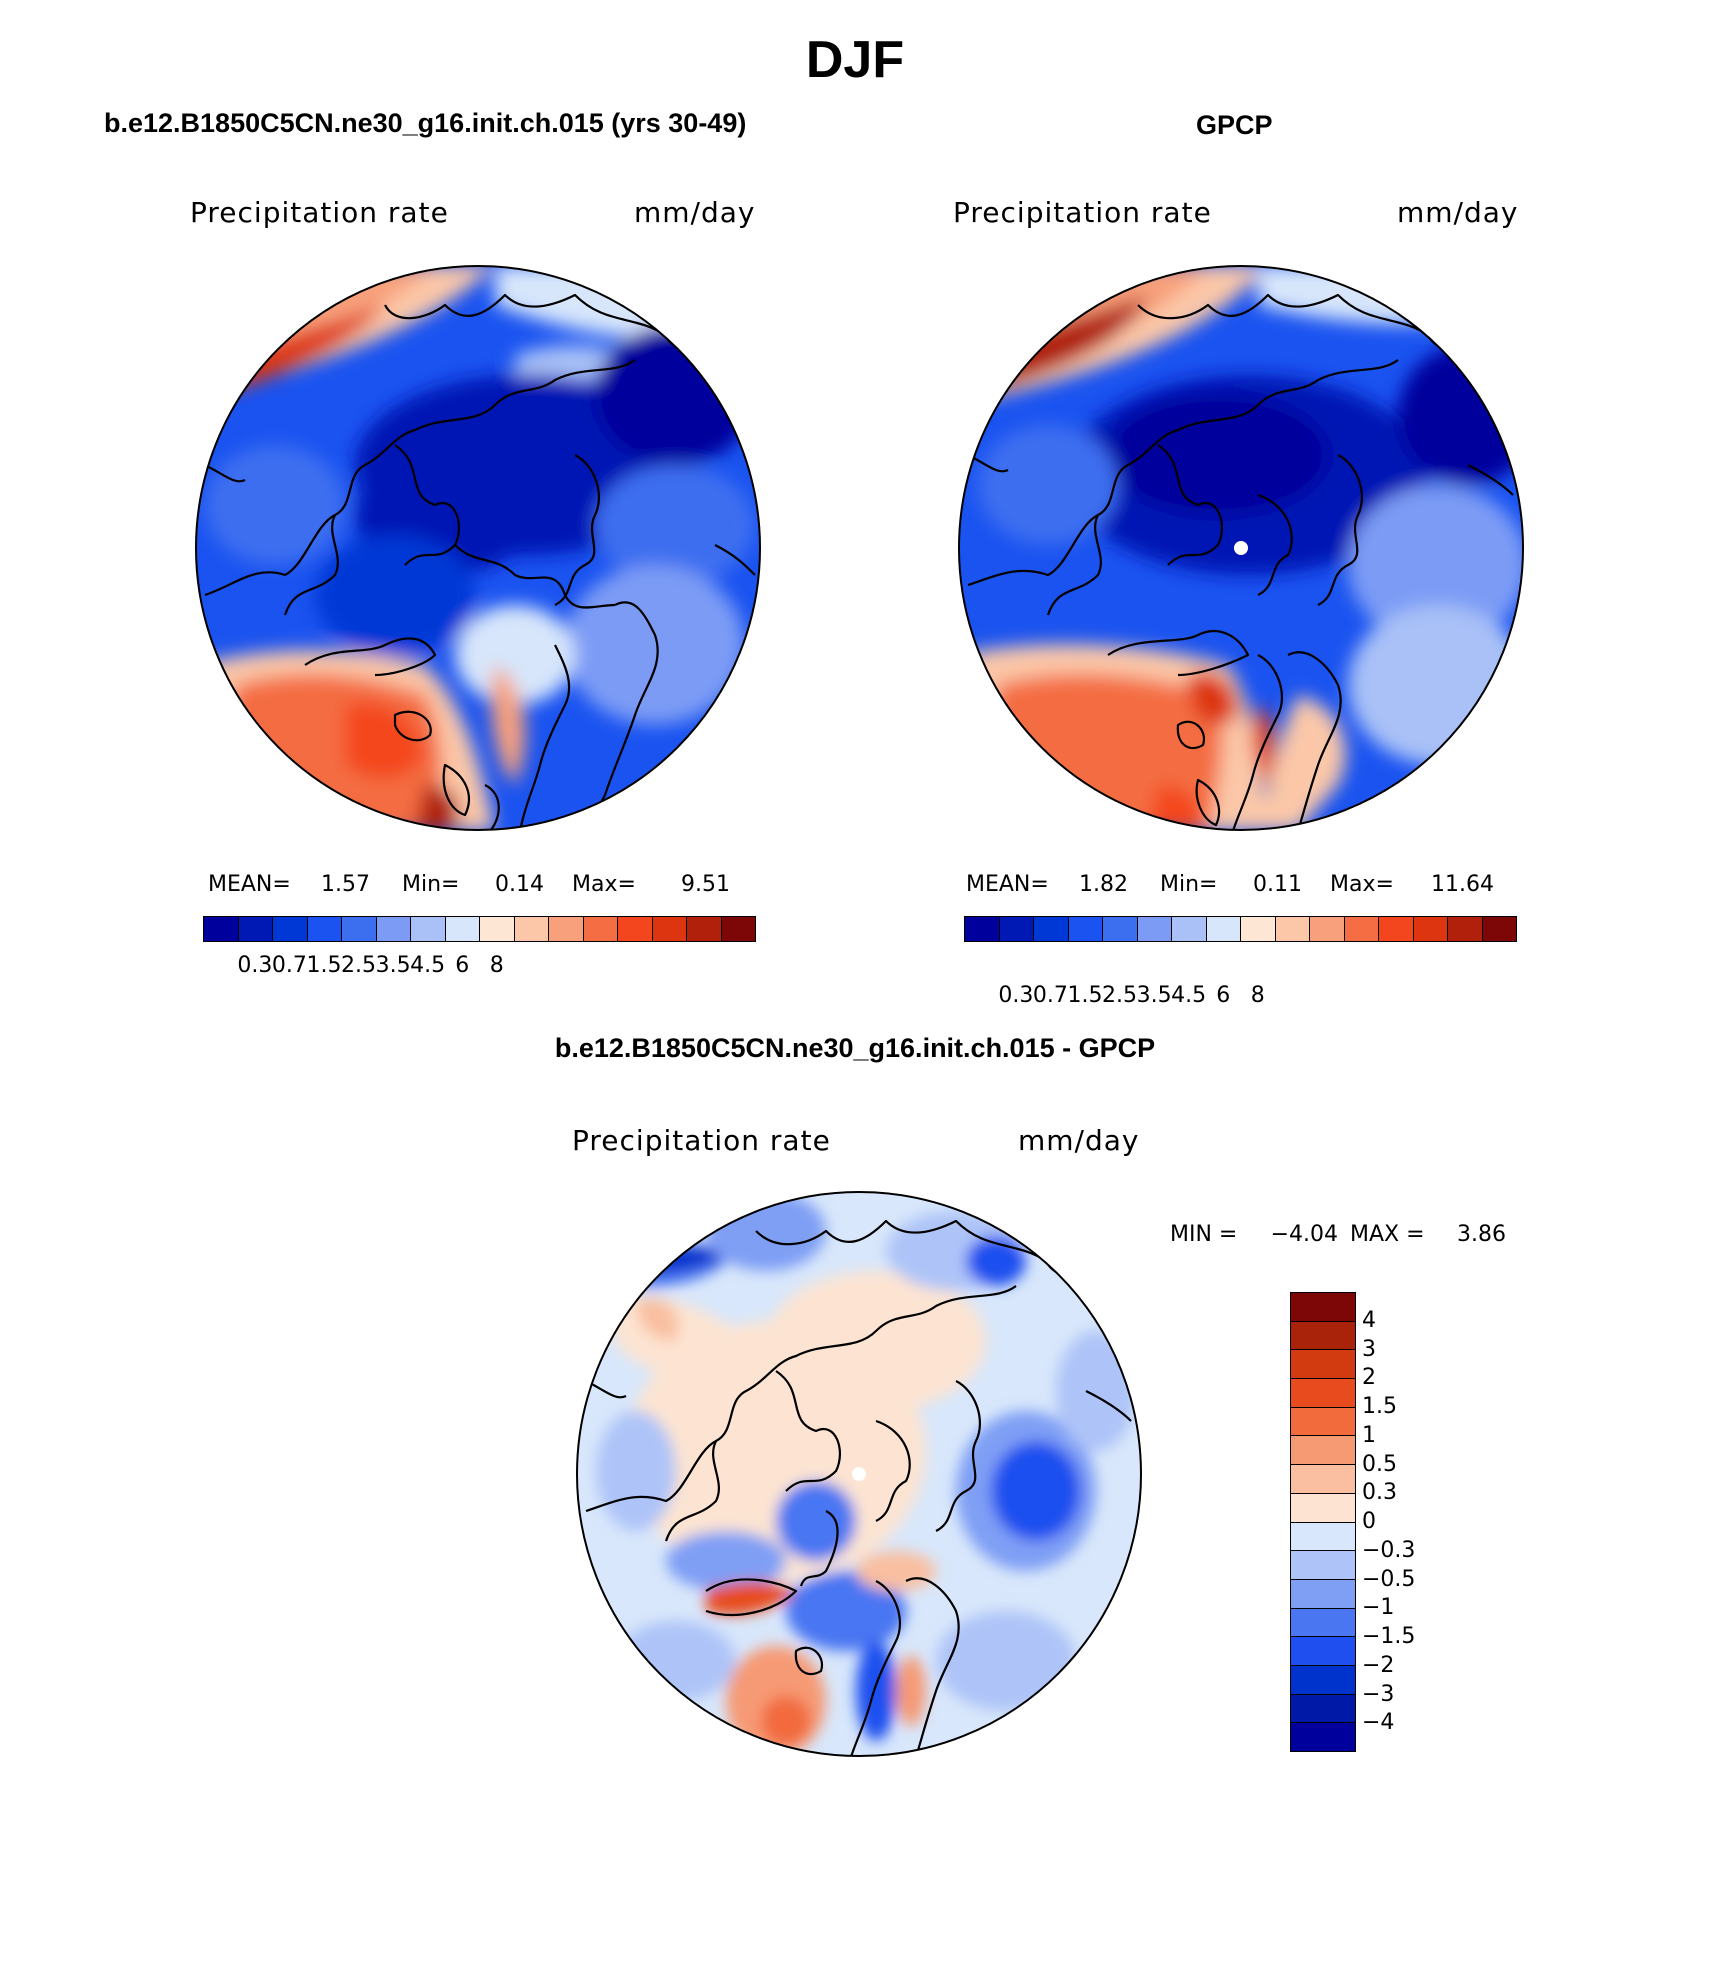 The height and width of the screenshot is (1969, 1710). What do you see at coordinates (1378, 1608) in the screenshot?
I see `diff-colorbar-tick-label: −1` at bounding box center [1378, 1608].